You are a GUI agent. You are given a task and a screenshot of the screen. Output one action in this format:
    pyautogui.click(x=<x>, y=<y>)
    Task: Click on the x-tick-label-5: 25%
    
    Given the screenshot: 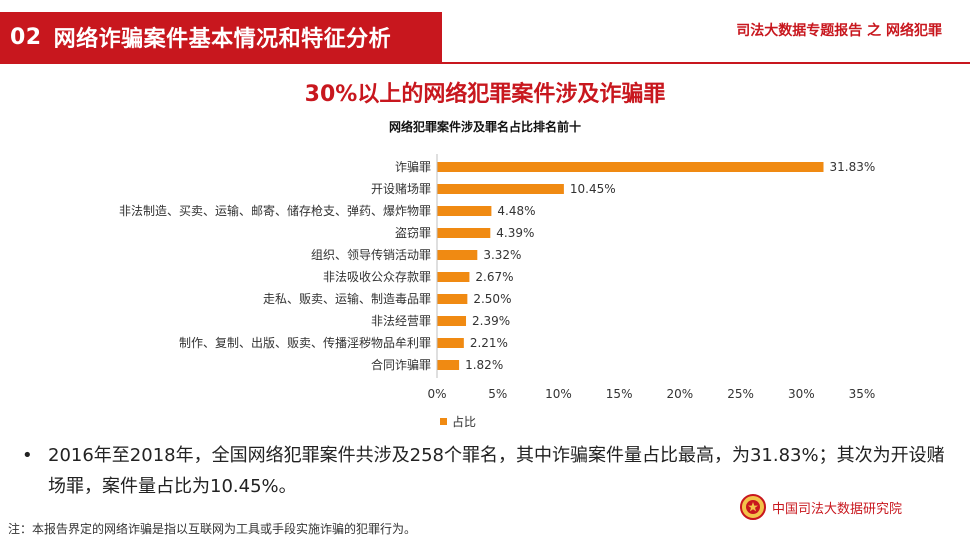 What is the action you would take?
    pyautogui.click(x=740, y=394)
    